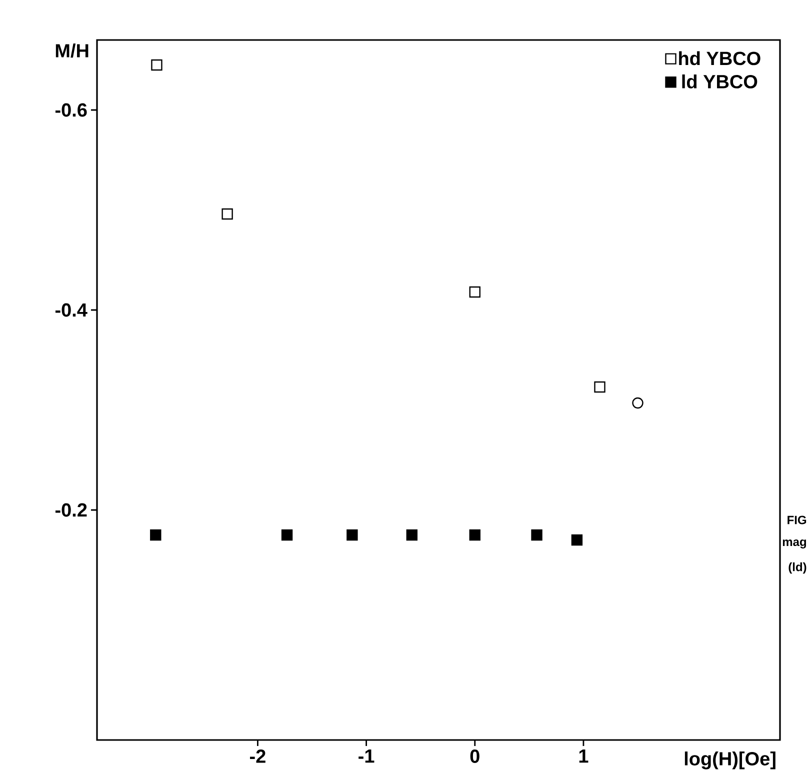 The image size is (809, 773). I want to click on y-tick-label: -0.6, so click(71, 110).